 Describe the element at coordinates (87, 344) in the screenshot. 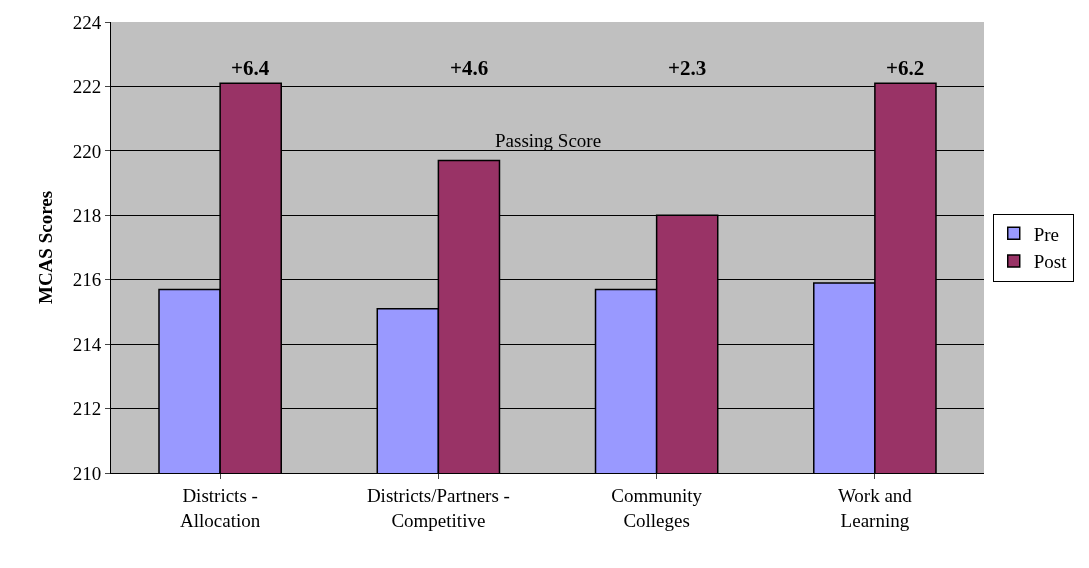

I see `y-tick-label: 214` at that location.